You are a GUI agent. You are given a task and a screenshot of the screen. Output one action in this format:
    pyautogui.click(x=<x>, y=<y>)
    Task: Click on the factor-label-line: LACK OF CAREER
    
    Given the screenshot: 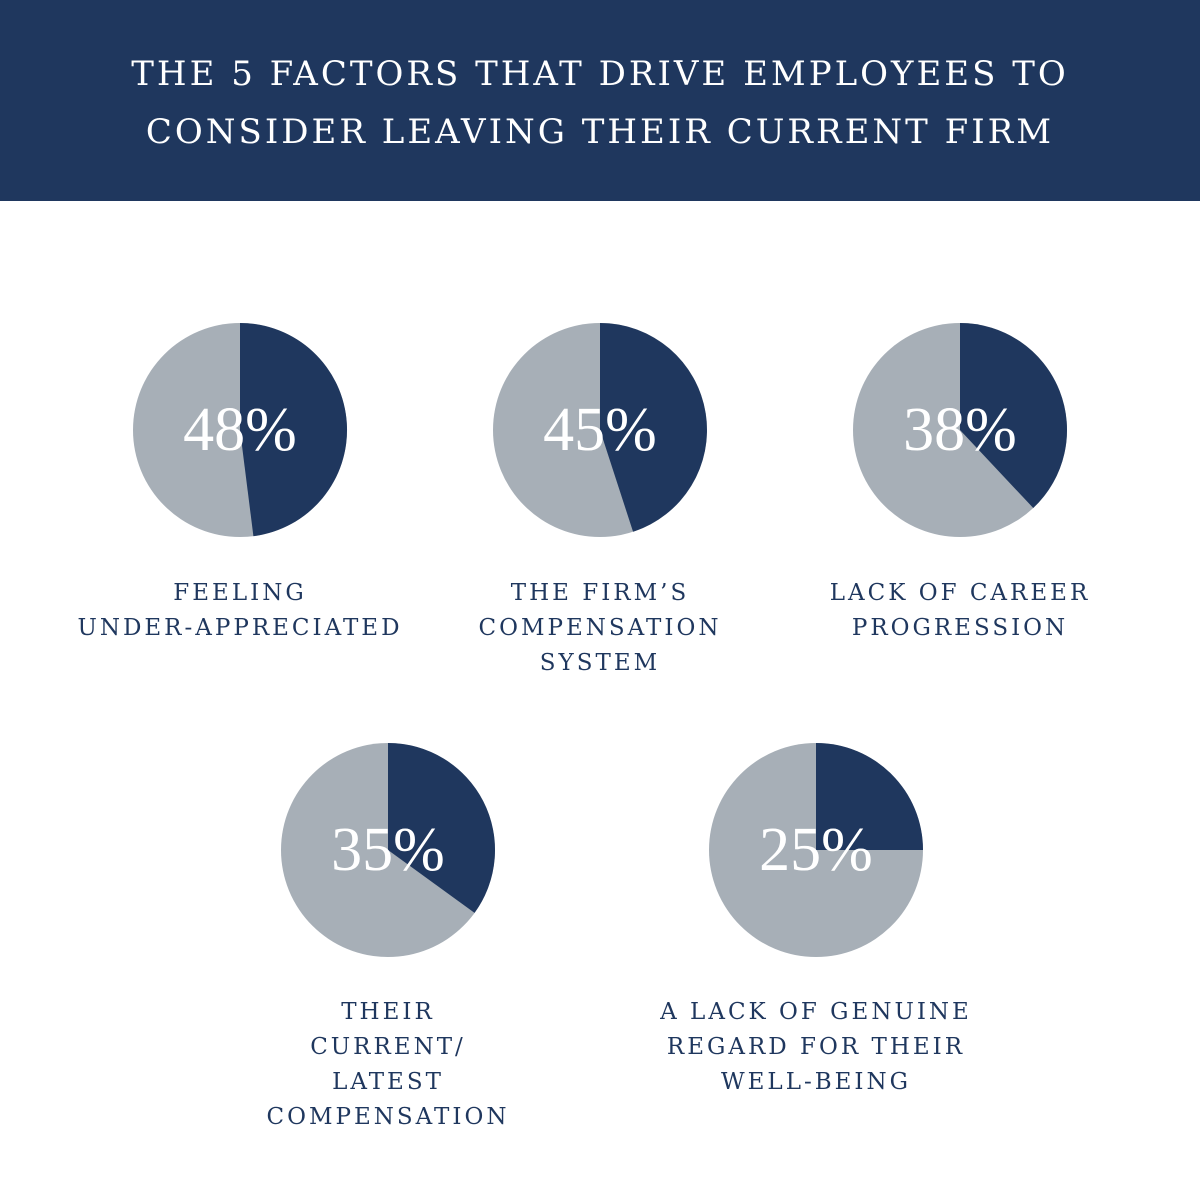 What is the action you would take?
    pyautogui.click(x=960, y=593)
    